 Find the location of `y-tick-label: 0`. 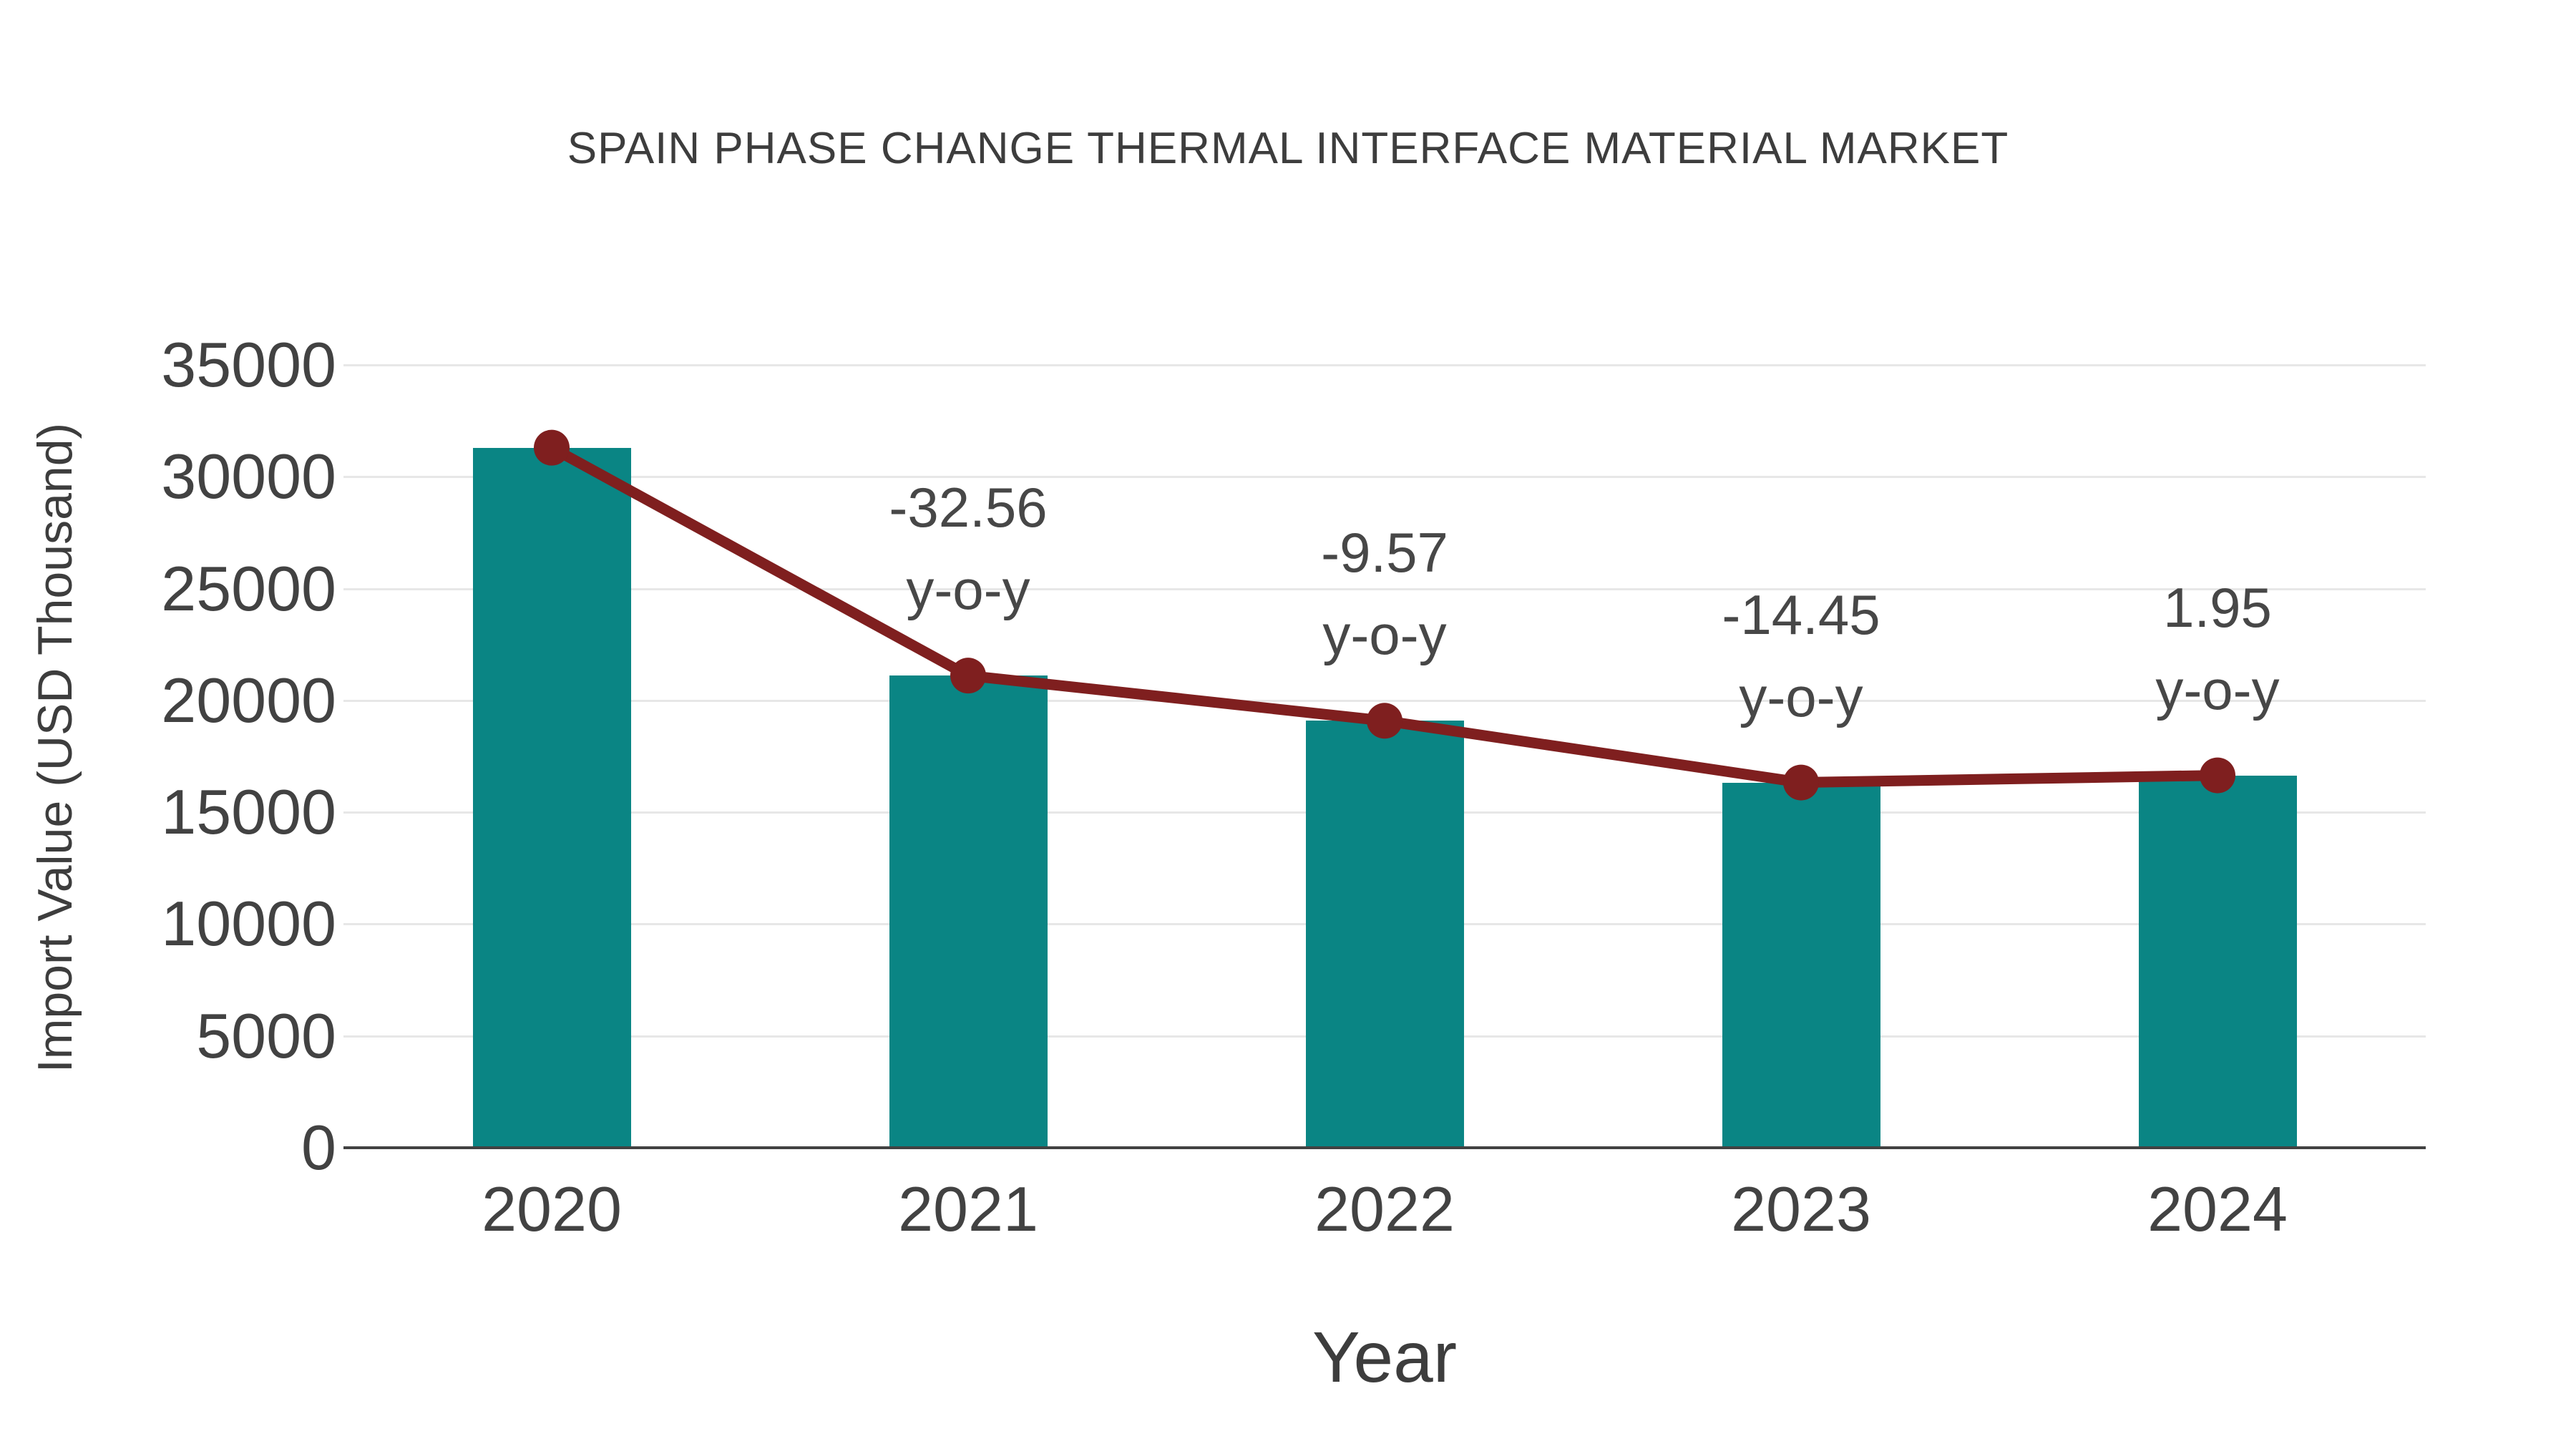

y-tick-label: 0 is located at coordinates (318, 1147).